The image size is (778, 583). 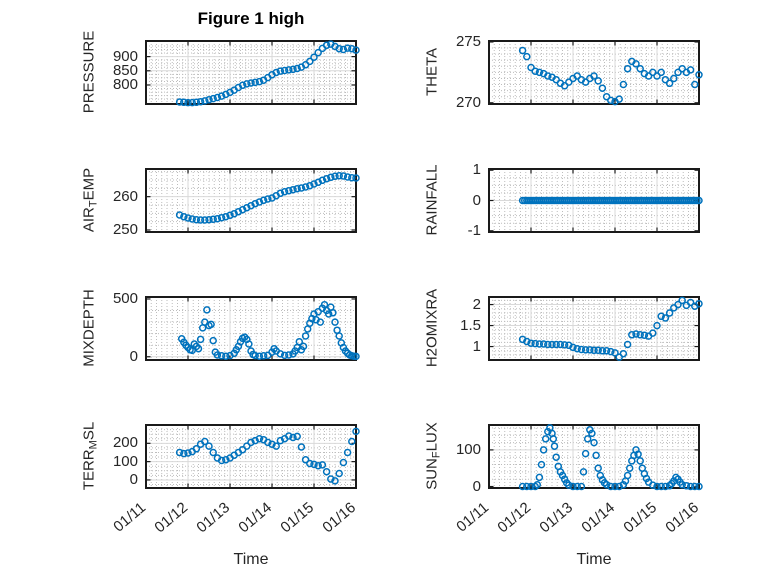 What do you see at coordinates (470, 325) in the screenshot?
I see `y-tick-label: 1.5` at bounding box center [470, 325].